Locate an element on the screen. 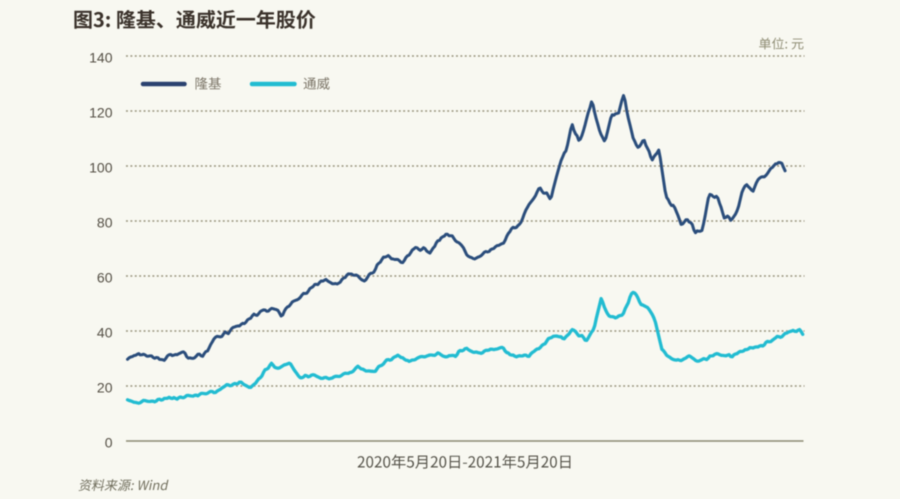 This screenshot has height=499, width=900. svg-text: 100 is located at coordinates (101, 168).